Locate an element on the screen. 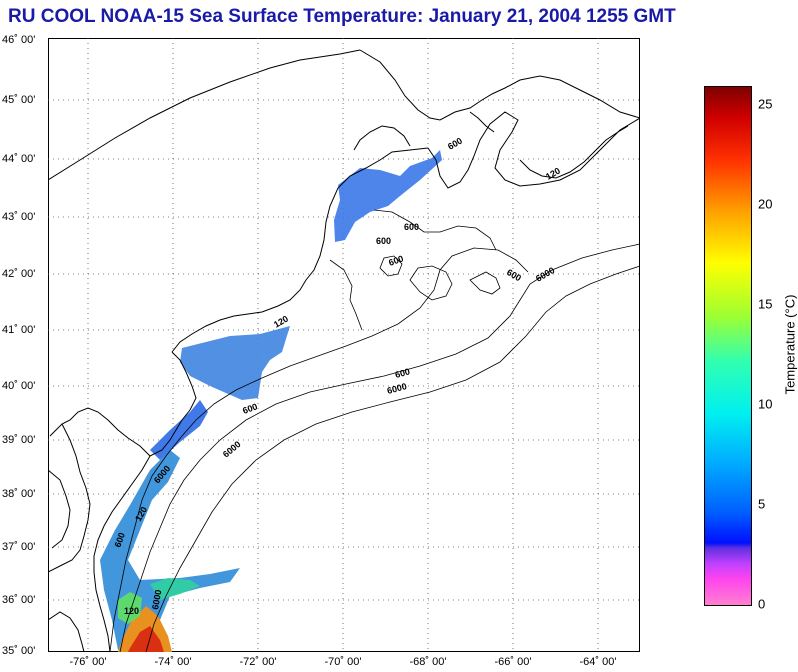 The image size is (798, 672). lon-label-66: -66˚ 00' is located at coordinates (513, 662).